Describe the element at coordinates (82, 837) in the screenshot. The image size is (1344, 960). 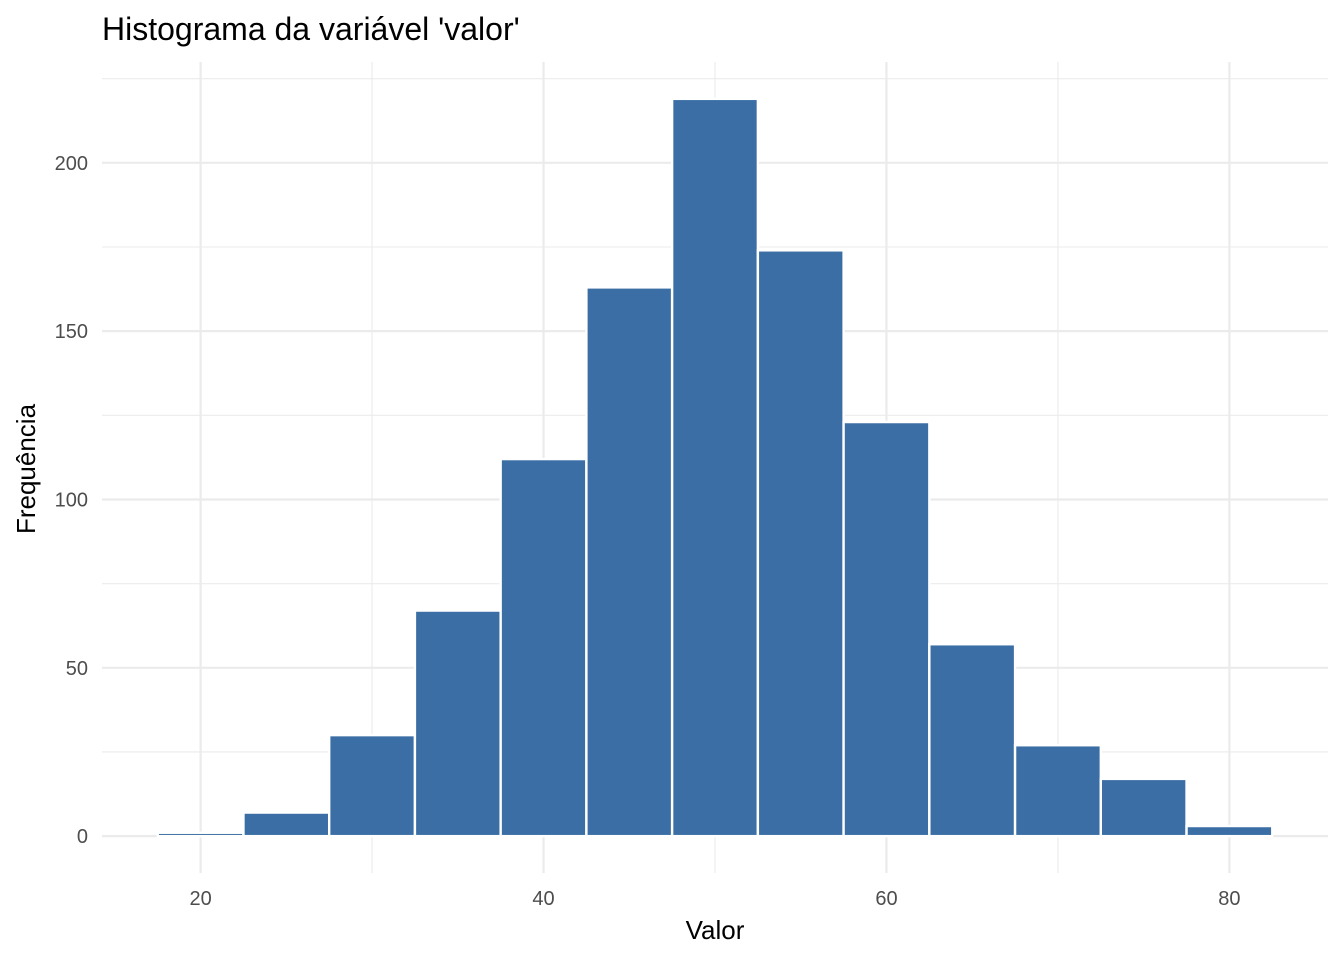
I see `y-tick-label: 0` at that location.